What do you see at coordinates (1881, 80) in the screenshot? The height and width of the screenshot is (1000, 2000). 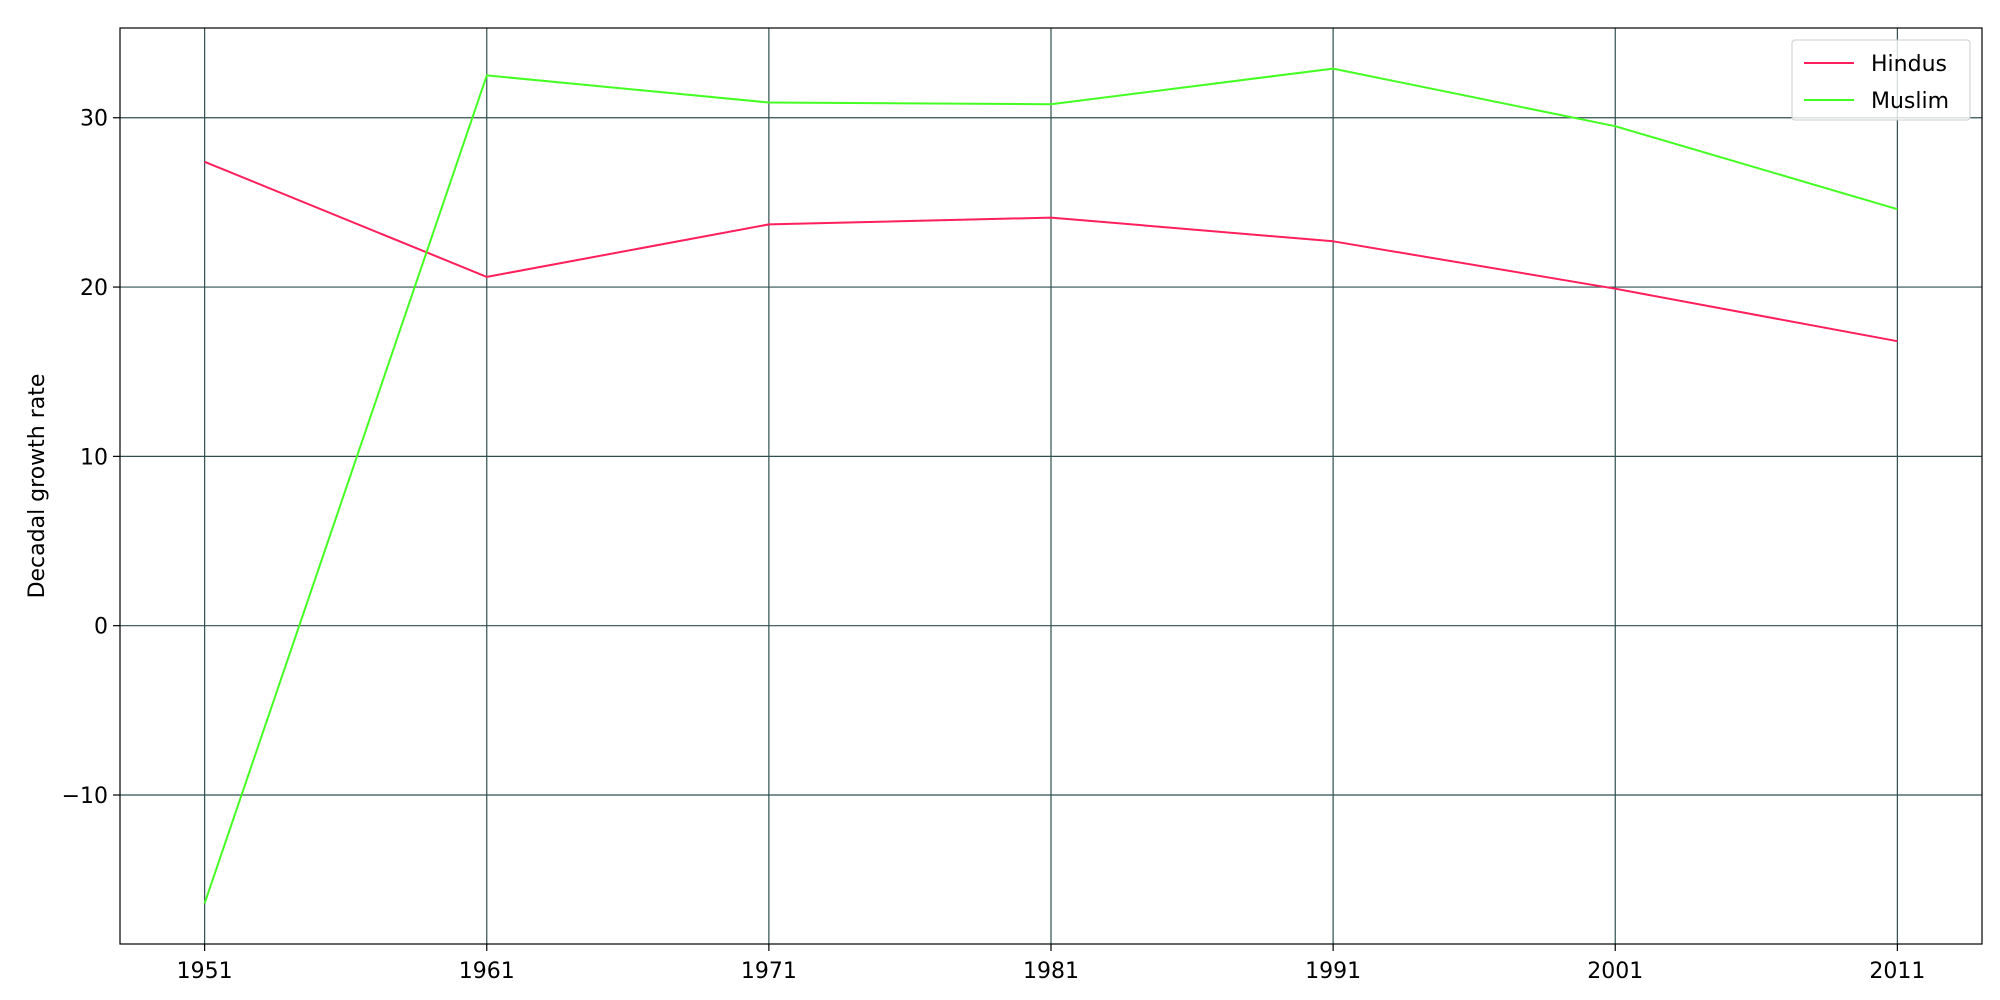 I see `legend: Hindus Muslim` at bounding box center [1881, 80].